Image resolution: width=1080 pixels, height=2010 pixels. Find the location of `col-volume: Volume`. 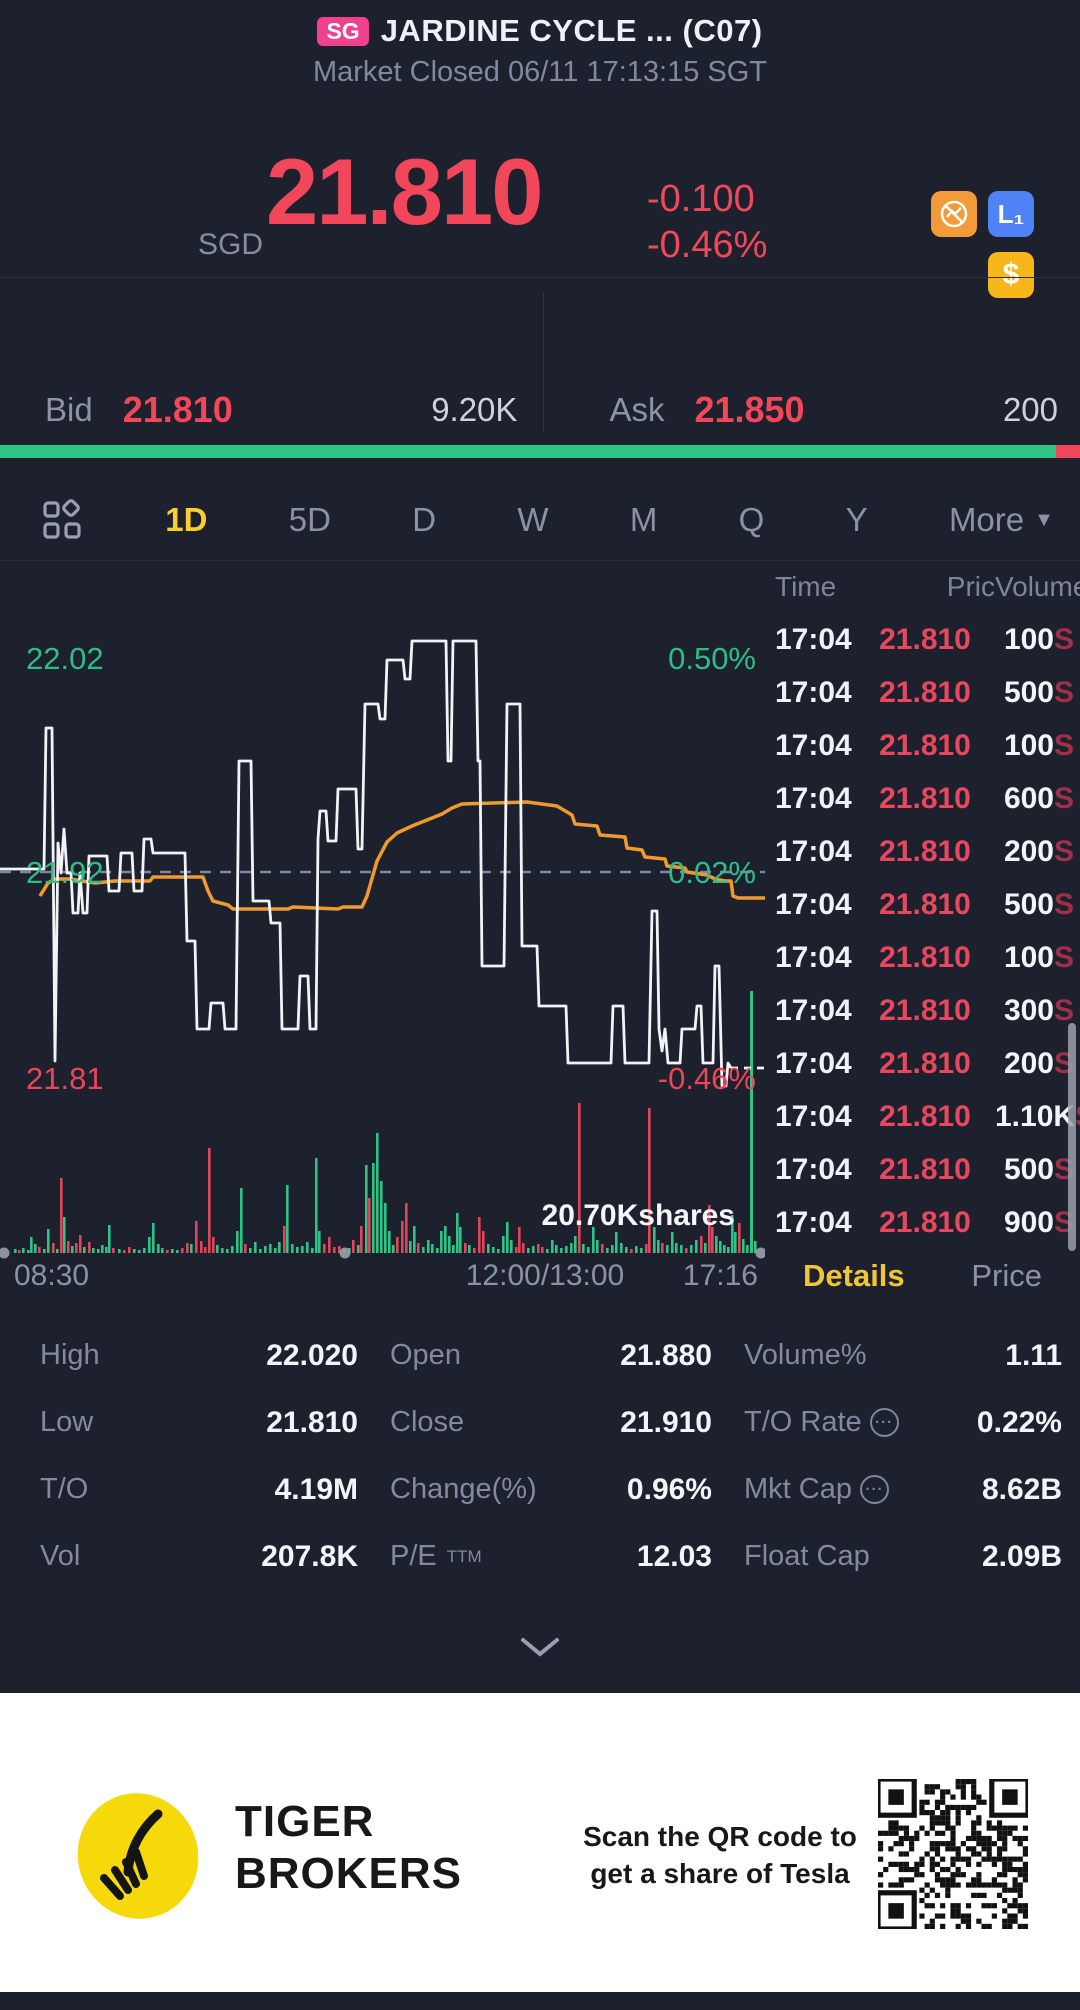

col-volume: Volume is located at coordinates (1037, 586).